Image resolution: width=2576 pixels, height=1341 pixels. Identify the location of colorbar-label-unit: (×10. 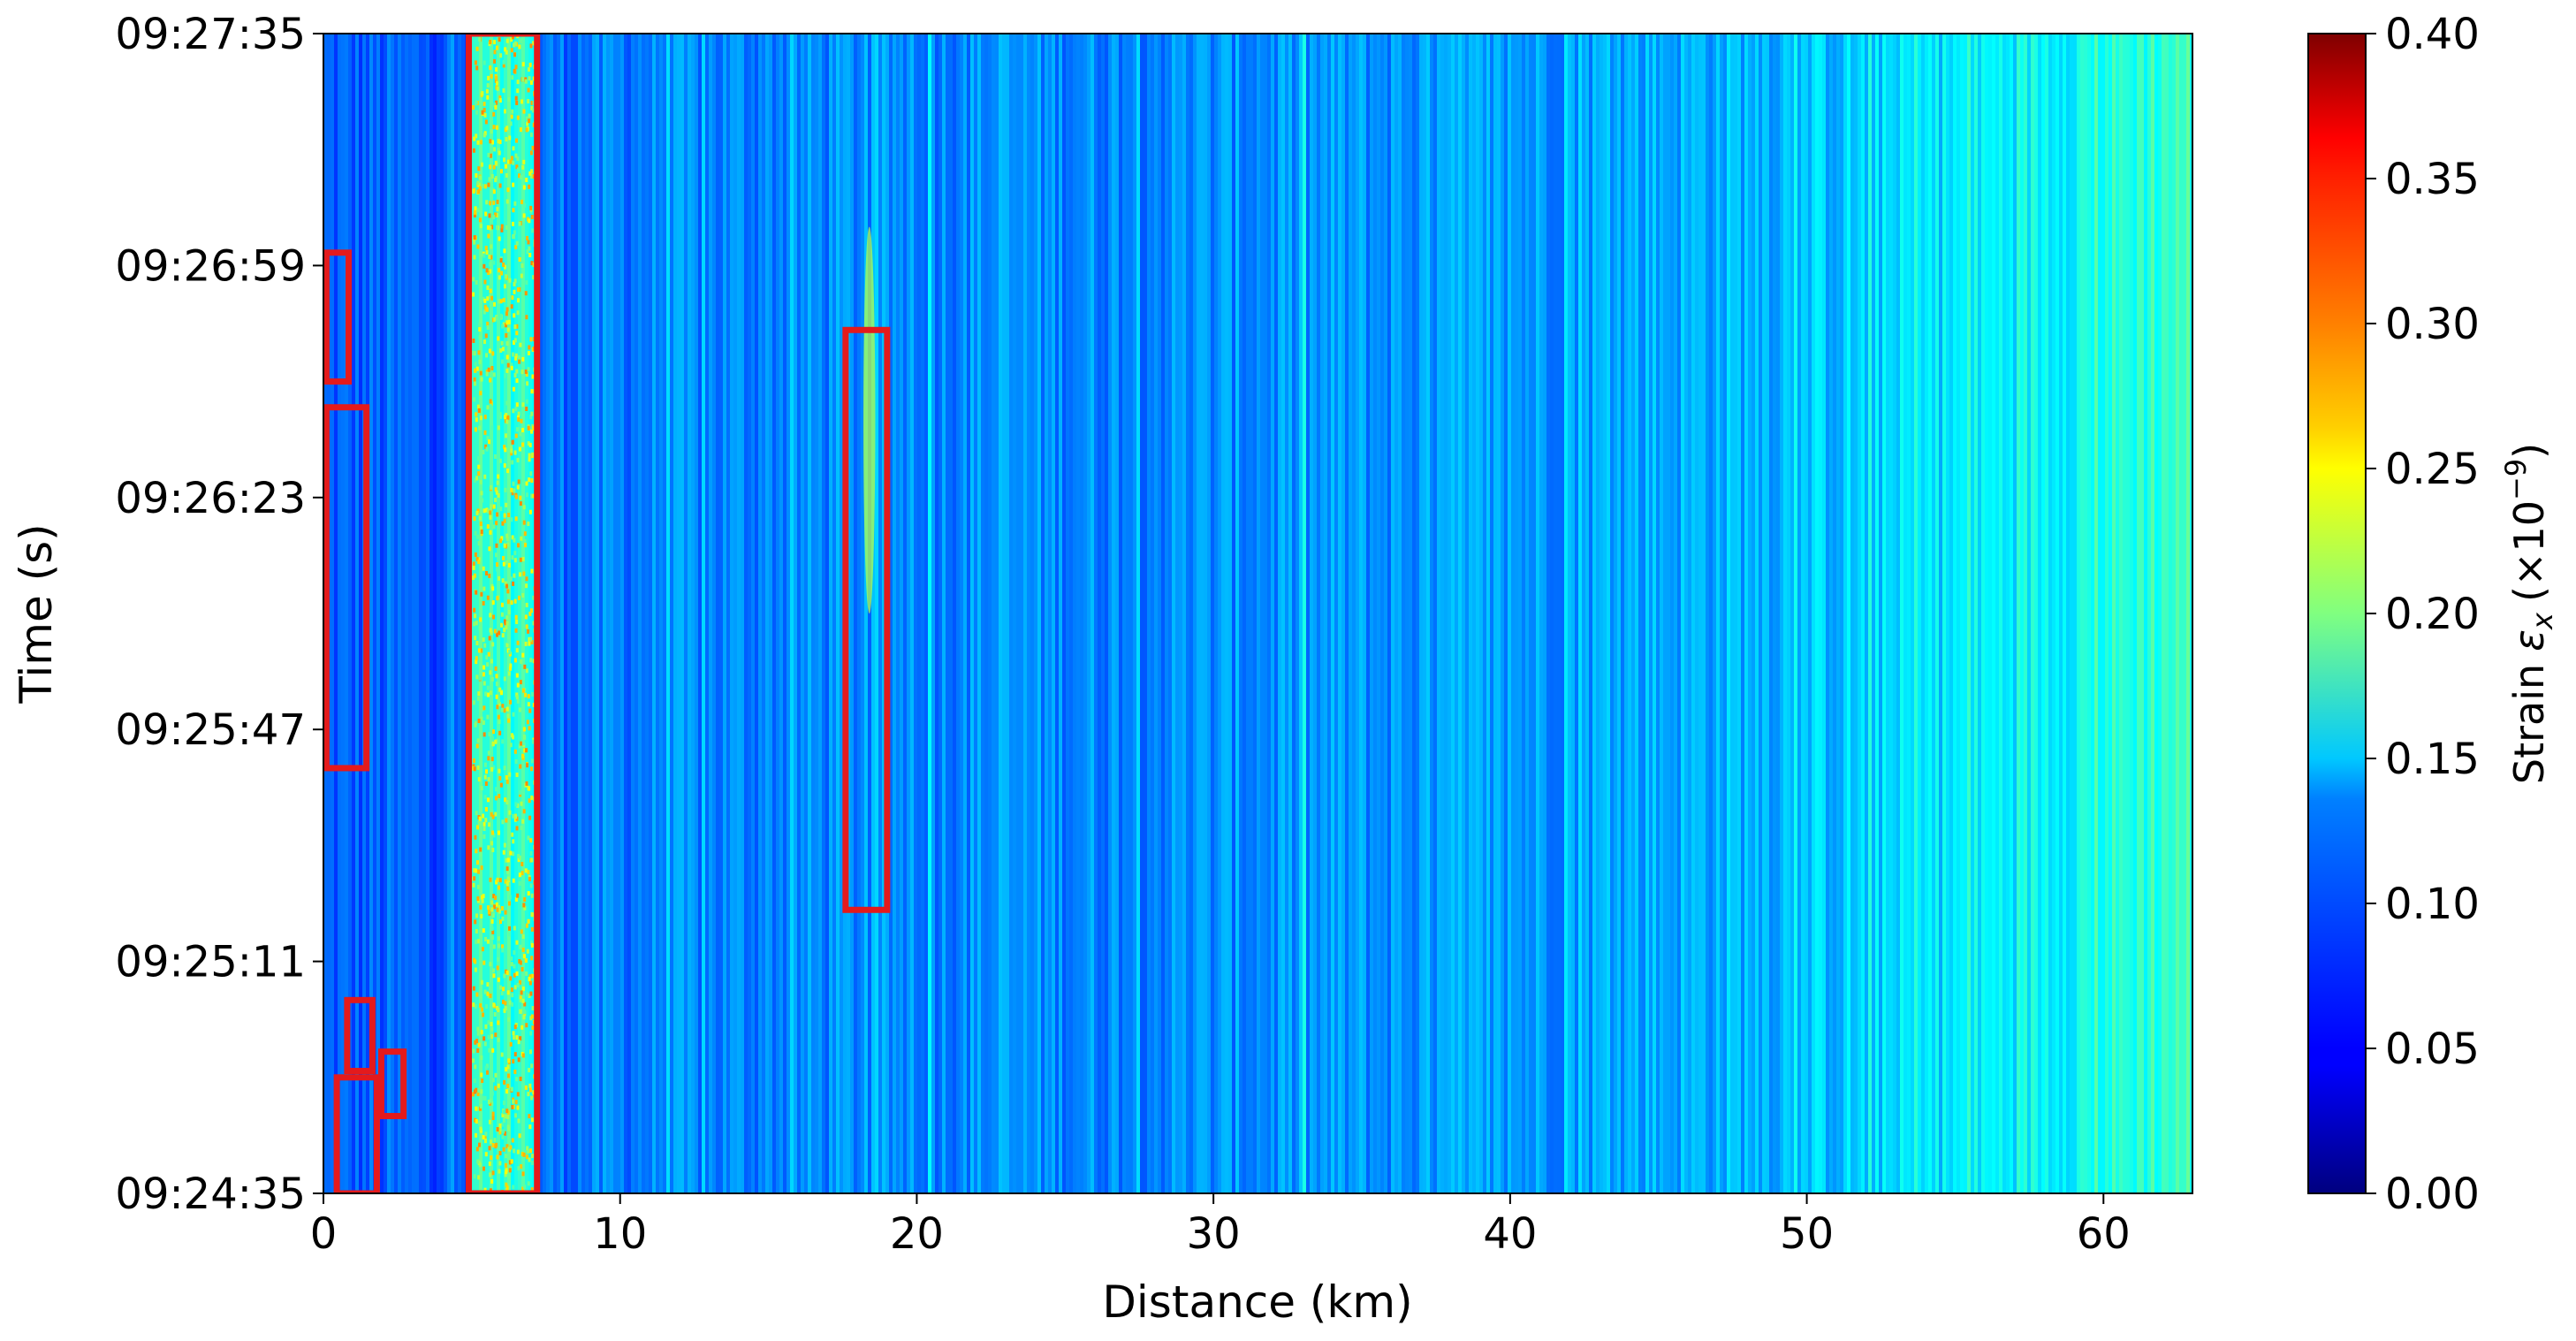
(2529, 551).